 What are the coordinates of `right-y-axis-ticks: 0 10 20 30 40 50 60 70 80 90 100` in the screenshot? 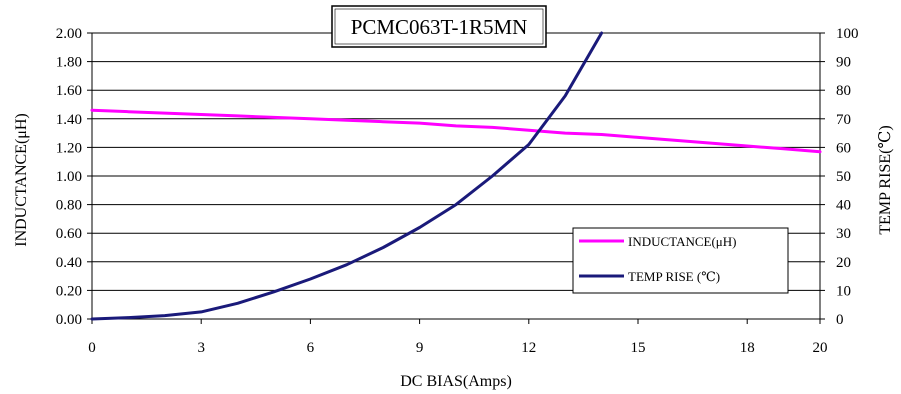 It's located at (839, 177).